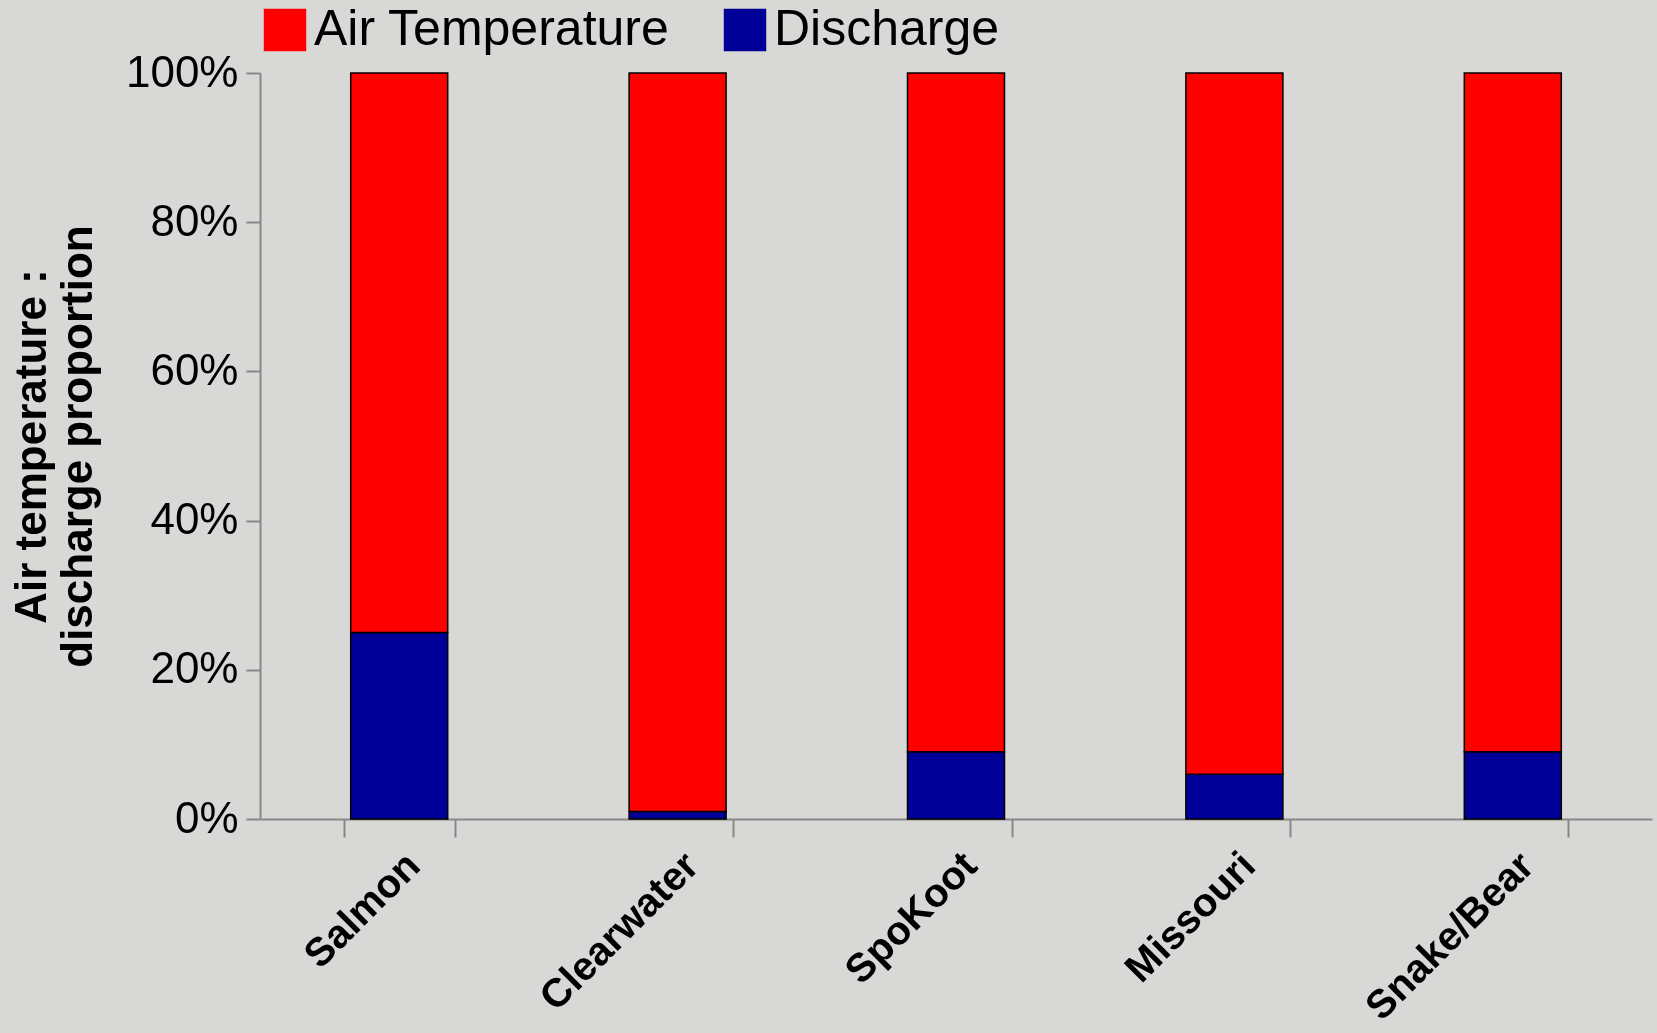 The image size is (1657, 1033). I want to click on y-tick-label: 100%, so click(182, 71).